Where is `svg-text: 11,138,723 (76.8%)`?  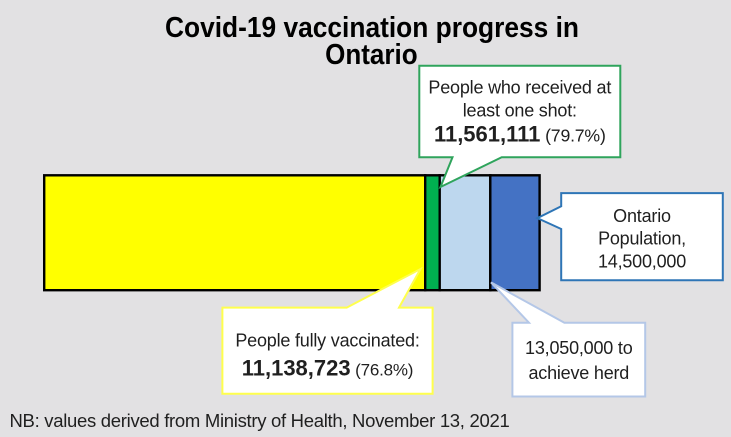
svg-text: 11,138,723 (76.8%) is located at coordinates (328, 367).